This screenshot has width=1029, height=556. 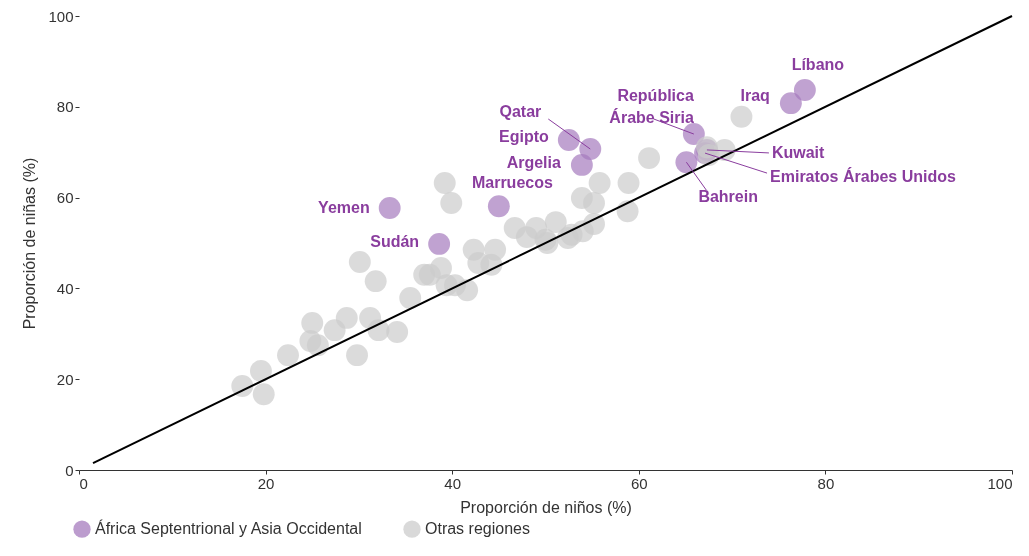 I want to click on x-tick-label: 60, so click(x=639, y=483).